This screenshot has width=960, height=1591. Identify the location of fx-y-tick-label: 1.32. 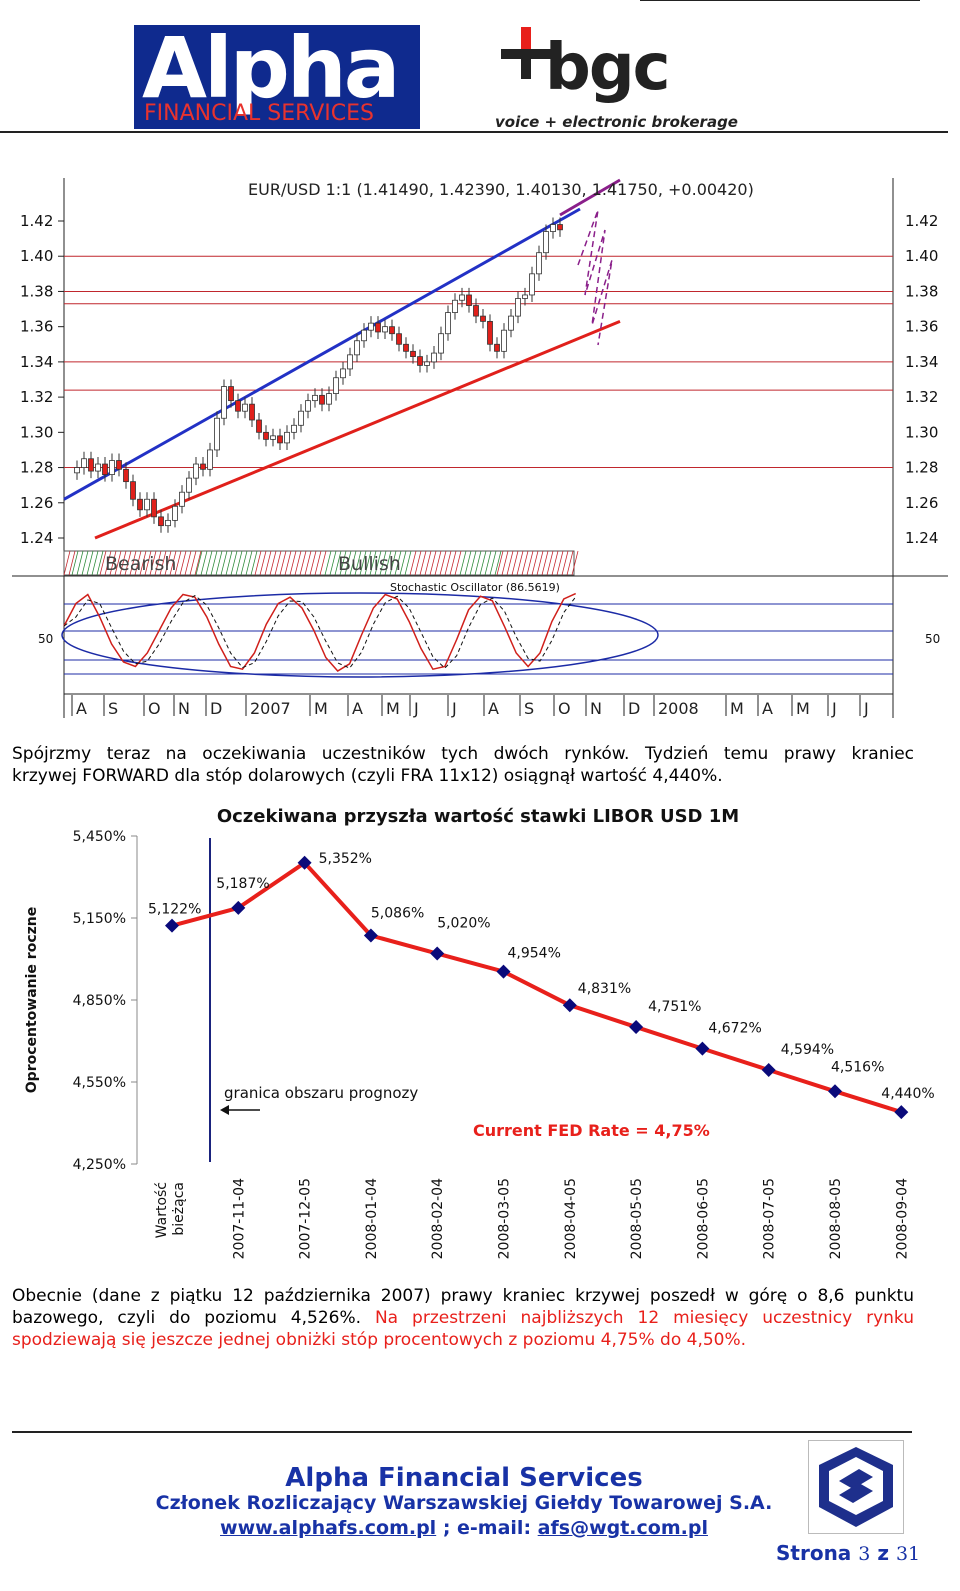
(921, 397).